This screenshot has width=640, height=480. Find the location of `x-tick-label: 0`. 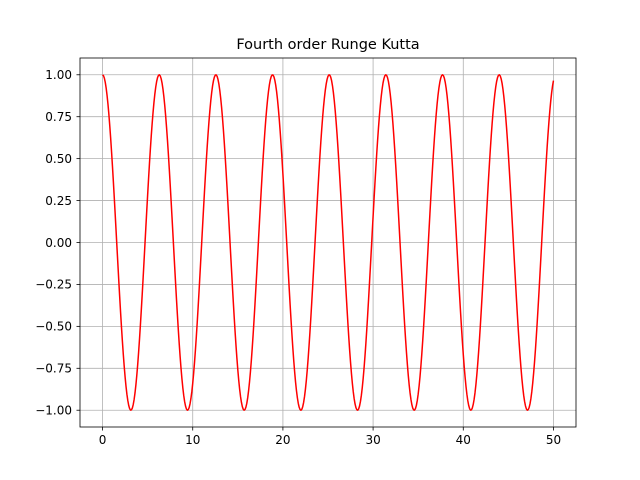

x-tick-label: 0 is located at coordinates (103, 440).